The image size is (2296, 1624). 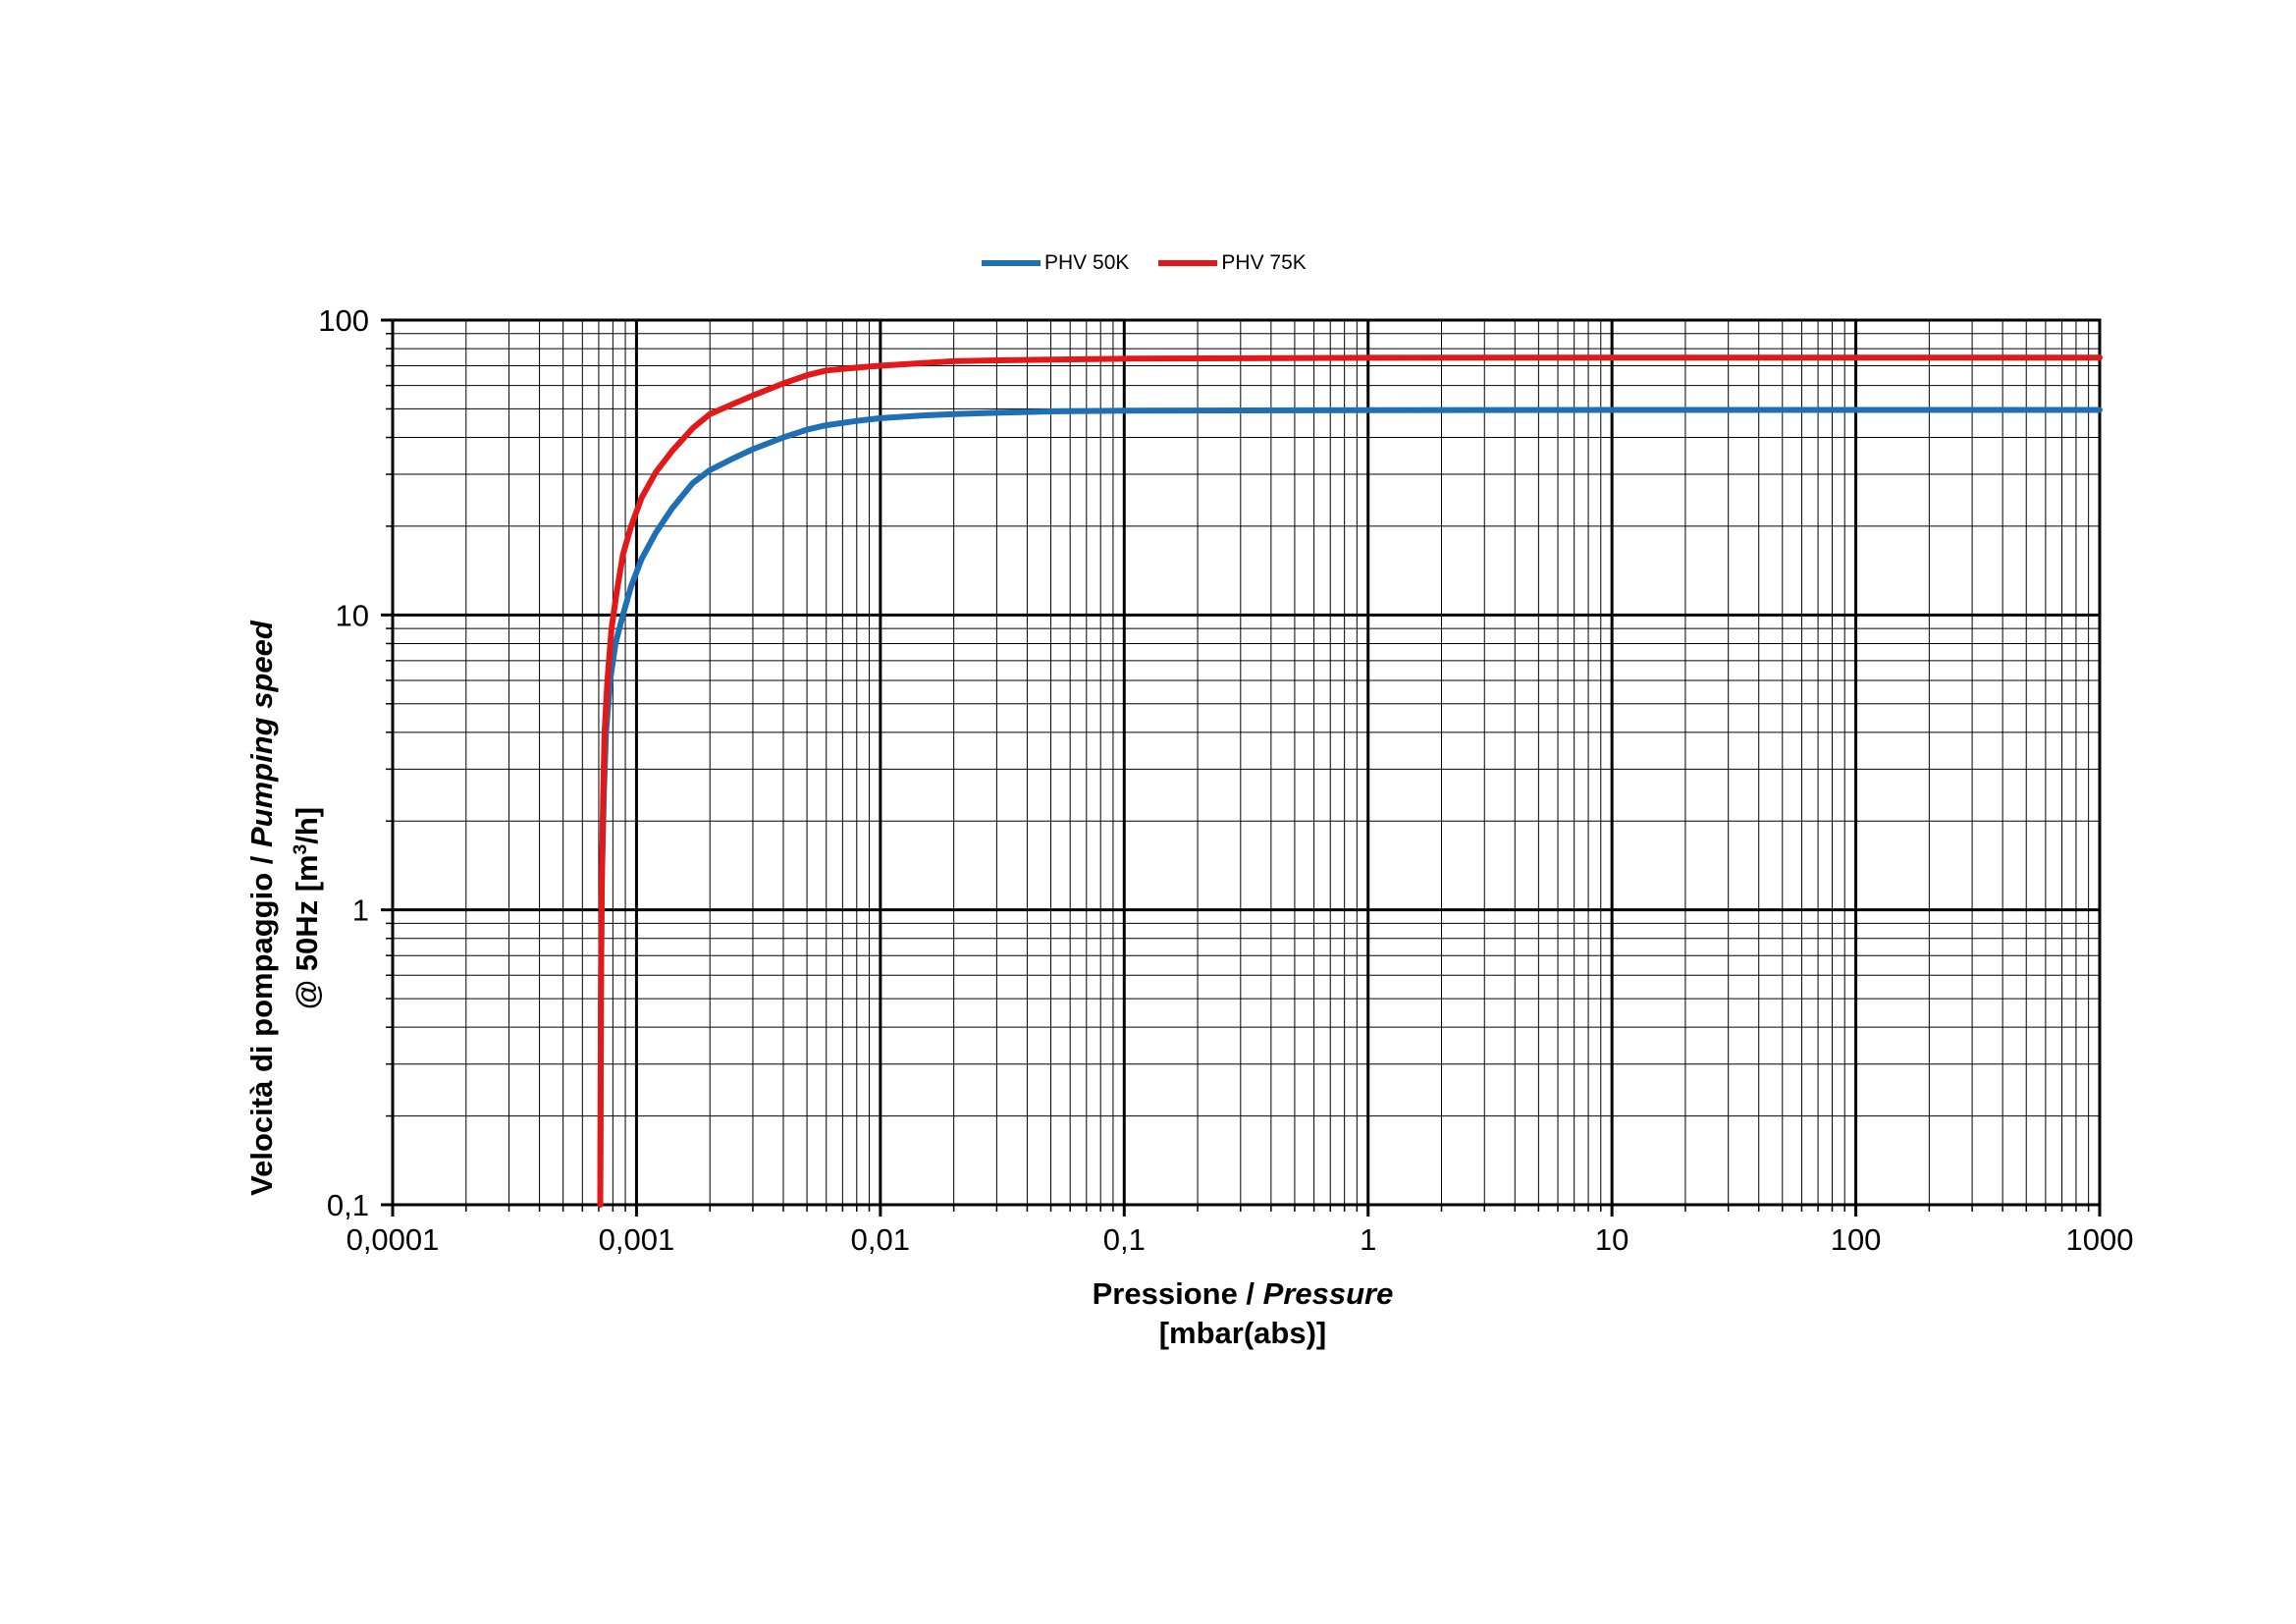 What do you see at coordinates (1011, 263) in the screenshot?
I see `legend-swatch-phv-50k` at bounding box center [1011, 263].